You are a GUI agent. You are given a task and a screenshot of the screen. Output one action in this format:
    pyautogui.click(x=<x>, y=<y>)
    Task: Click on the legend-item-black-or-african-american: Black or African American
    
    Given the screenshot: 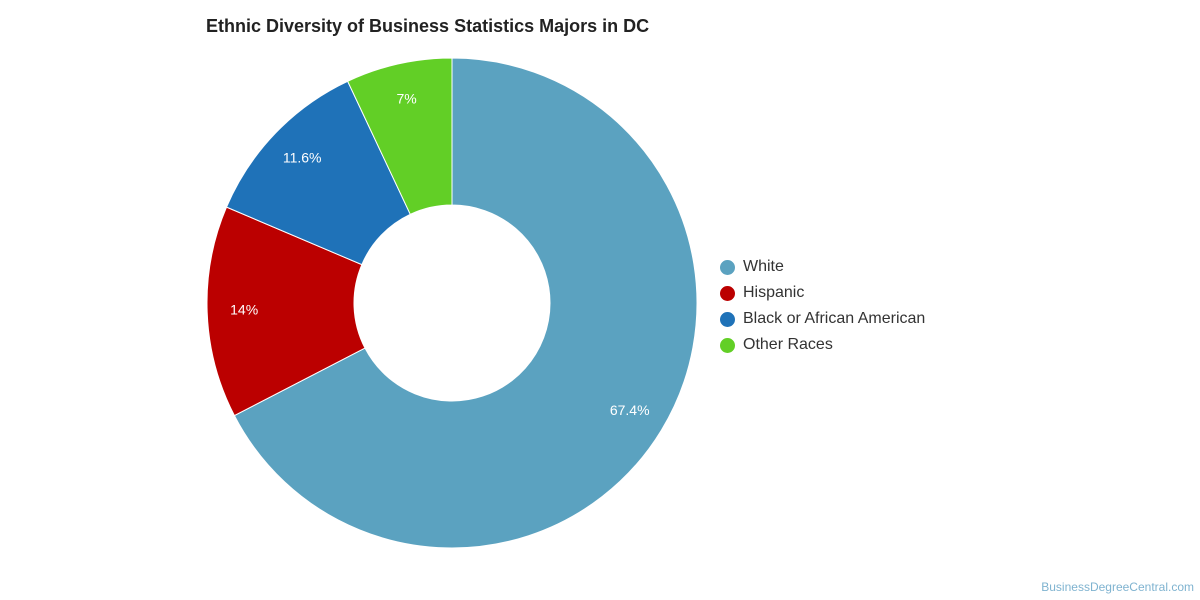 What is the action you would take?
    pyautogui.click(x=822, y=319)
    